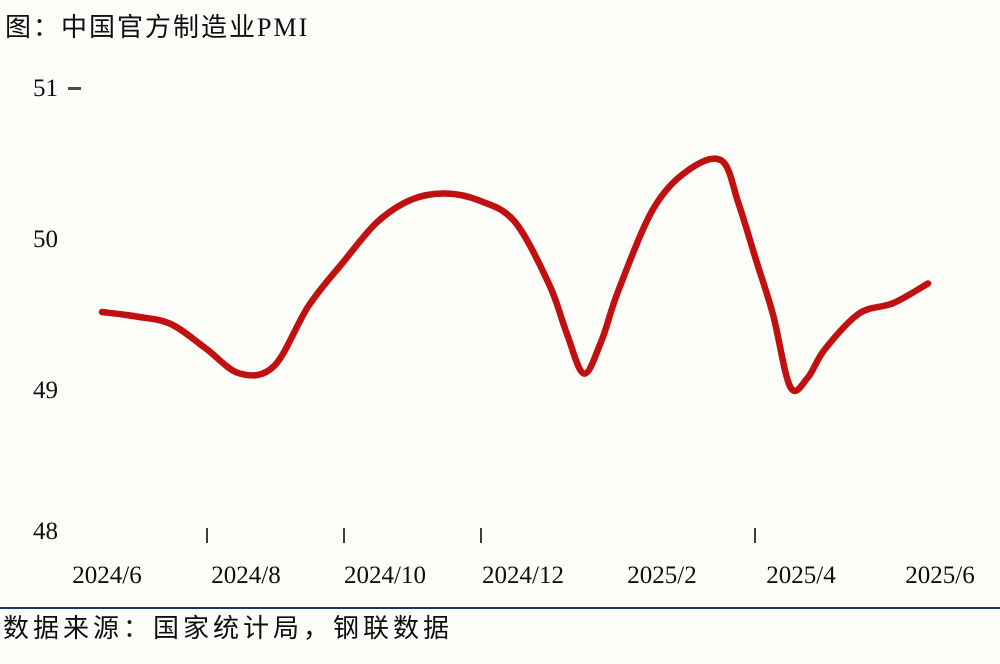 The width and height of the screenshot is (1000, 664). What do you see at coordinates (662, 575) in the screenshot?
I see `x-tick-label-2025-2: 2025/2` at bounding box center [662, 575].